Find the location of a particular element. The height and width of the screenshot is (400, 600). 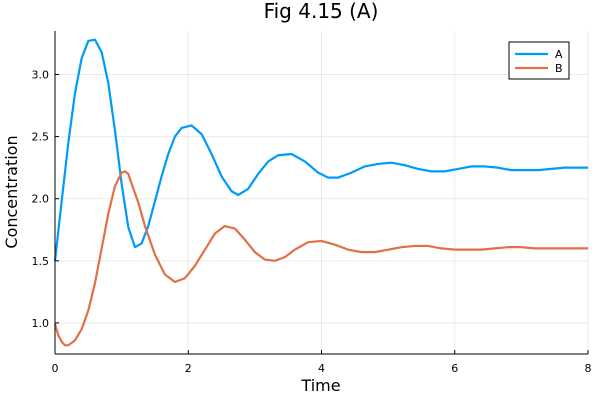

x-tick-label: 0 is located at coordinates (55, 368).